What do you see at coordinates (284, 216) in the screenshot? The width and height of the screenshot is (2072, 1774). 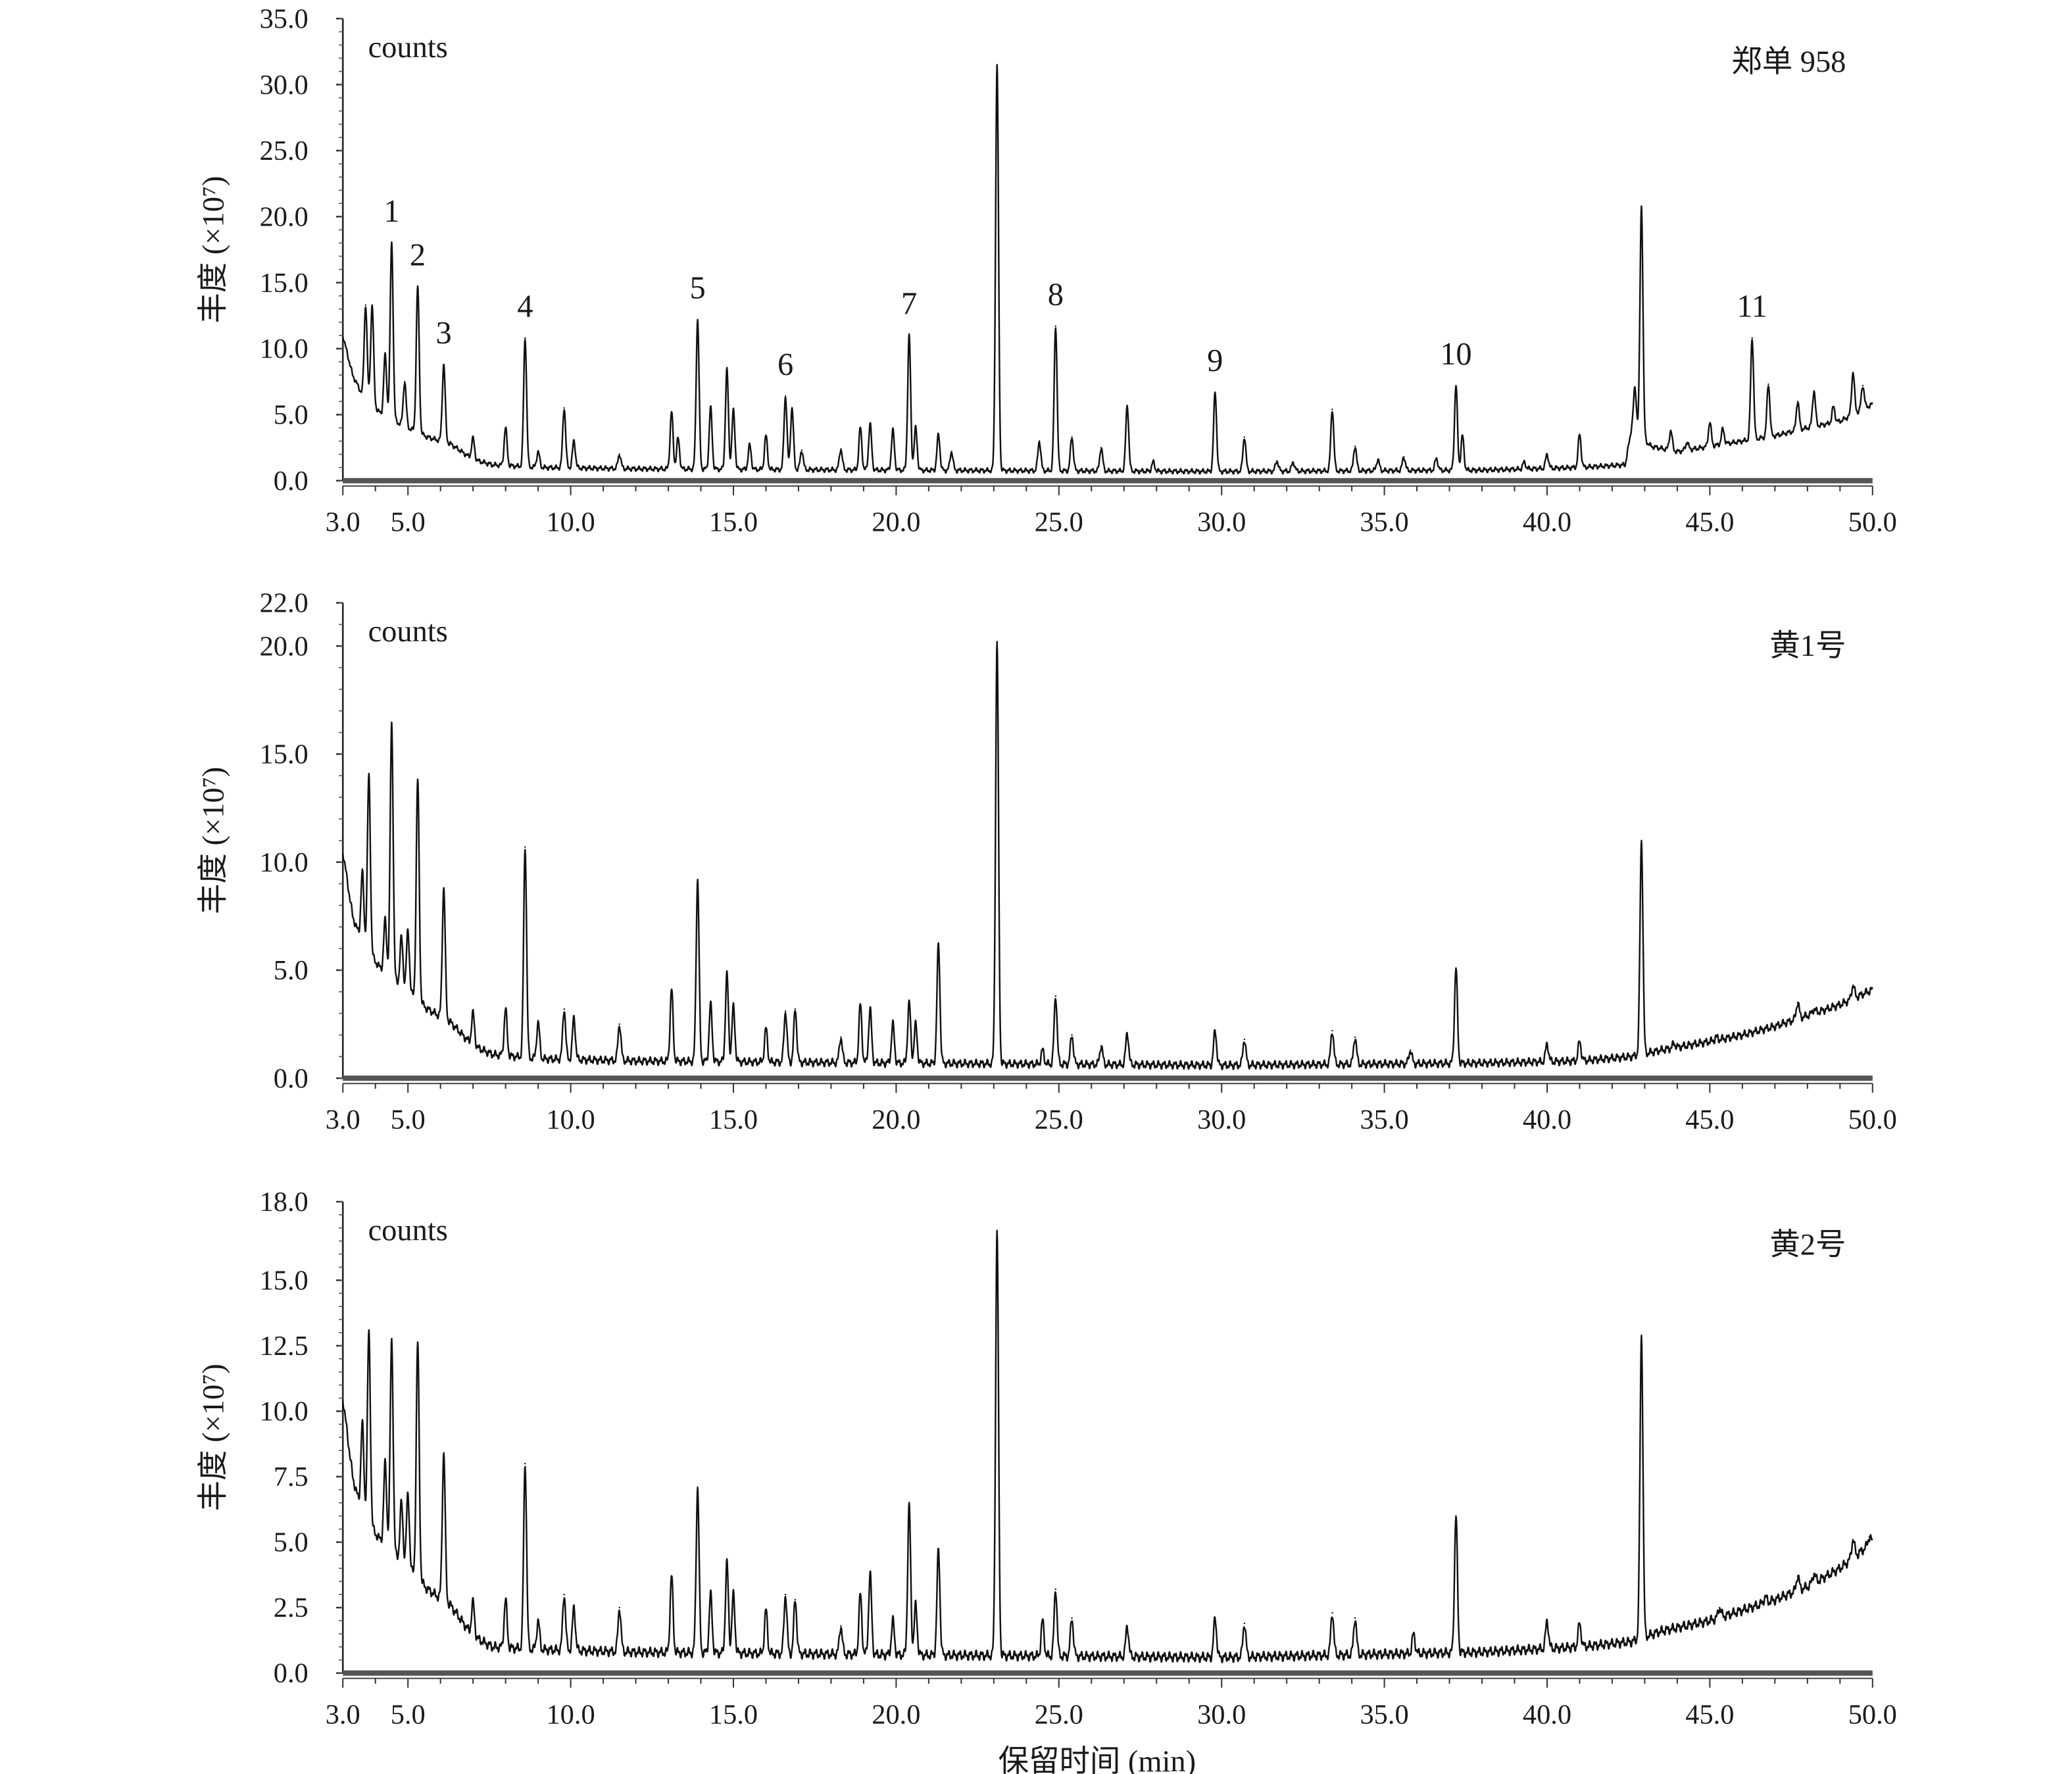 I see `y-tick-label: 20.0` at bounding box center [284, 216].